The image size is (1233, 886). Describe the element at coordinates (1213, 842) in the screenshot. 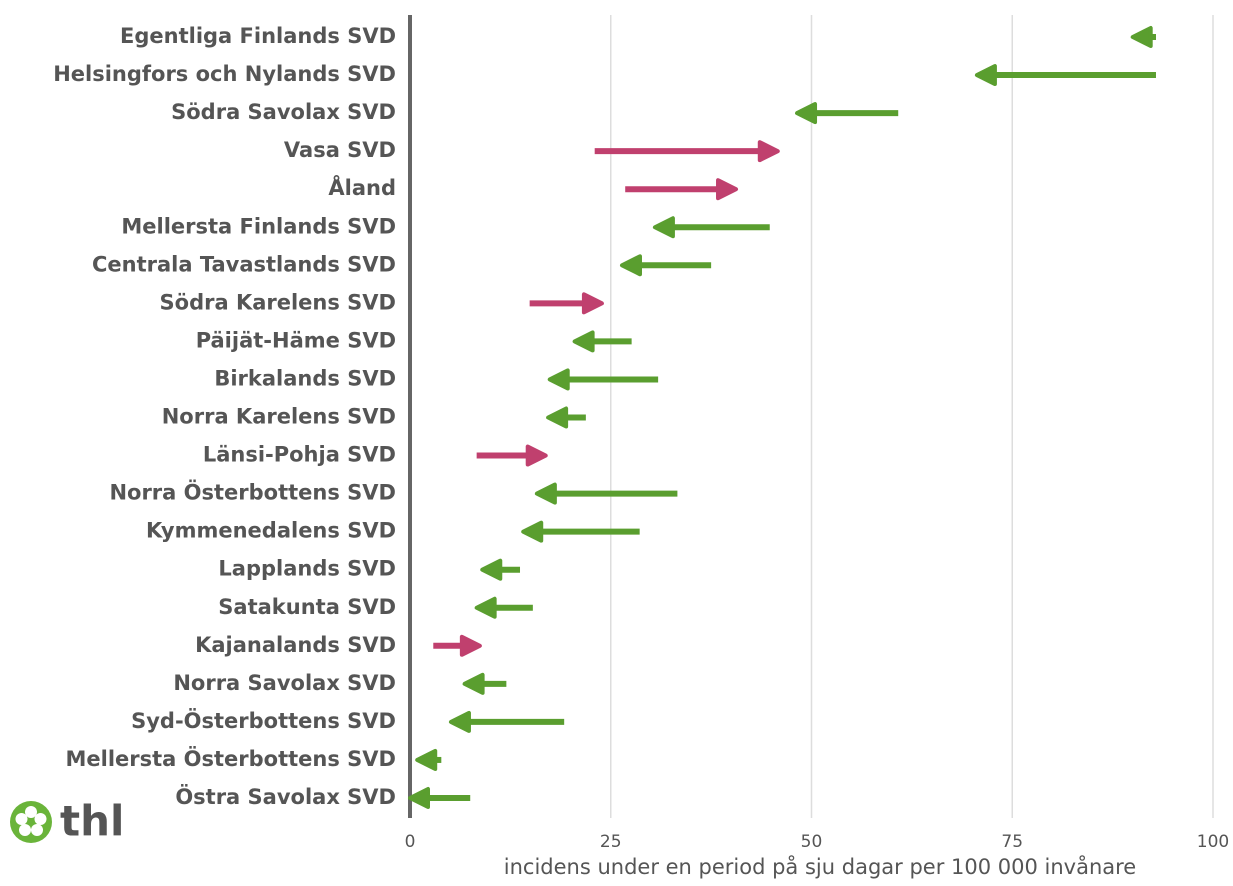

I see `x-tick-label: 100` at that location.